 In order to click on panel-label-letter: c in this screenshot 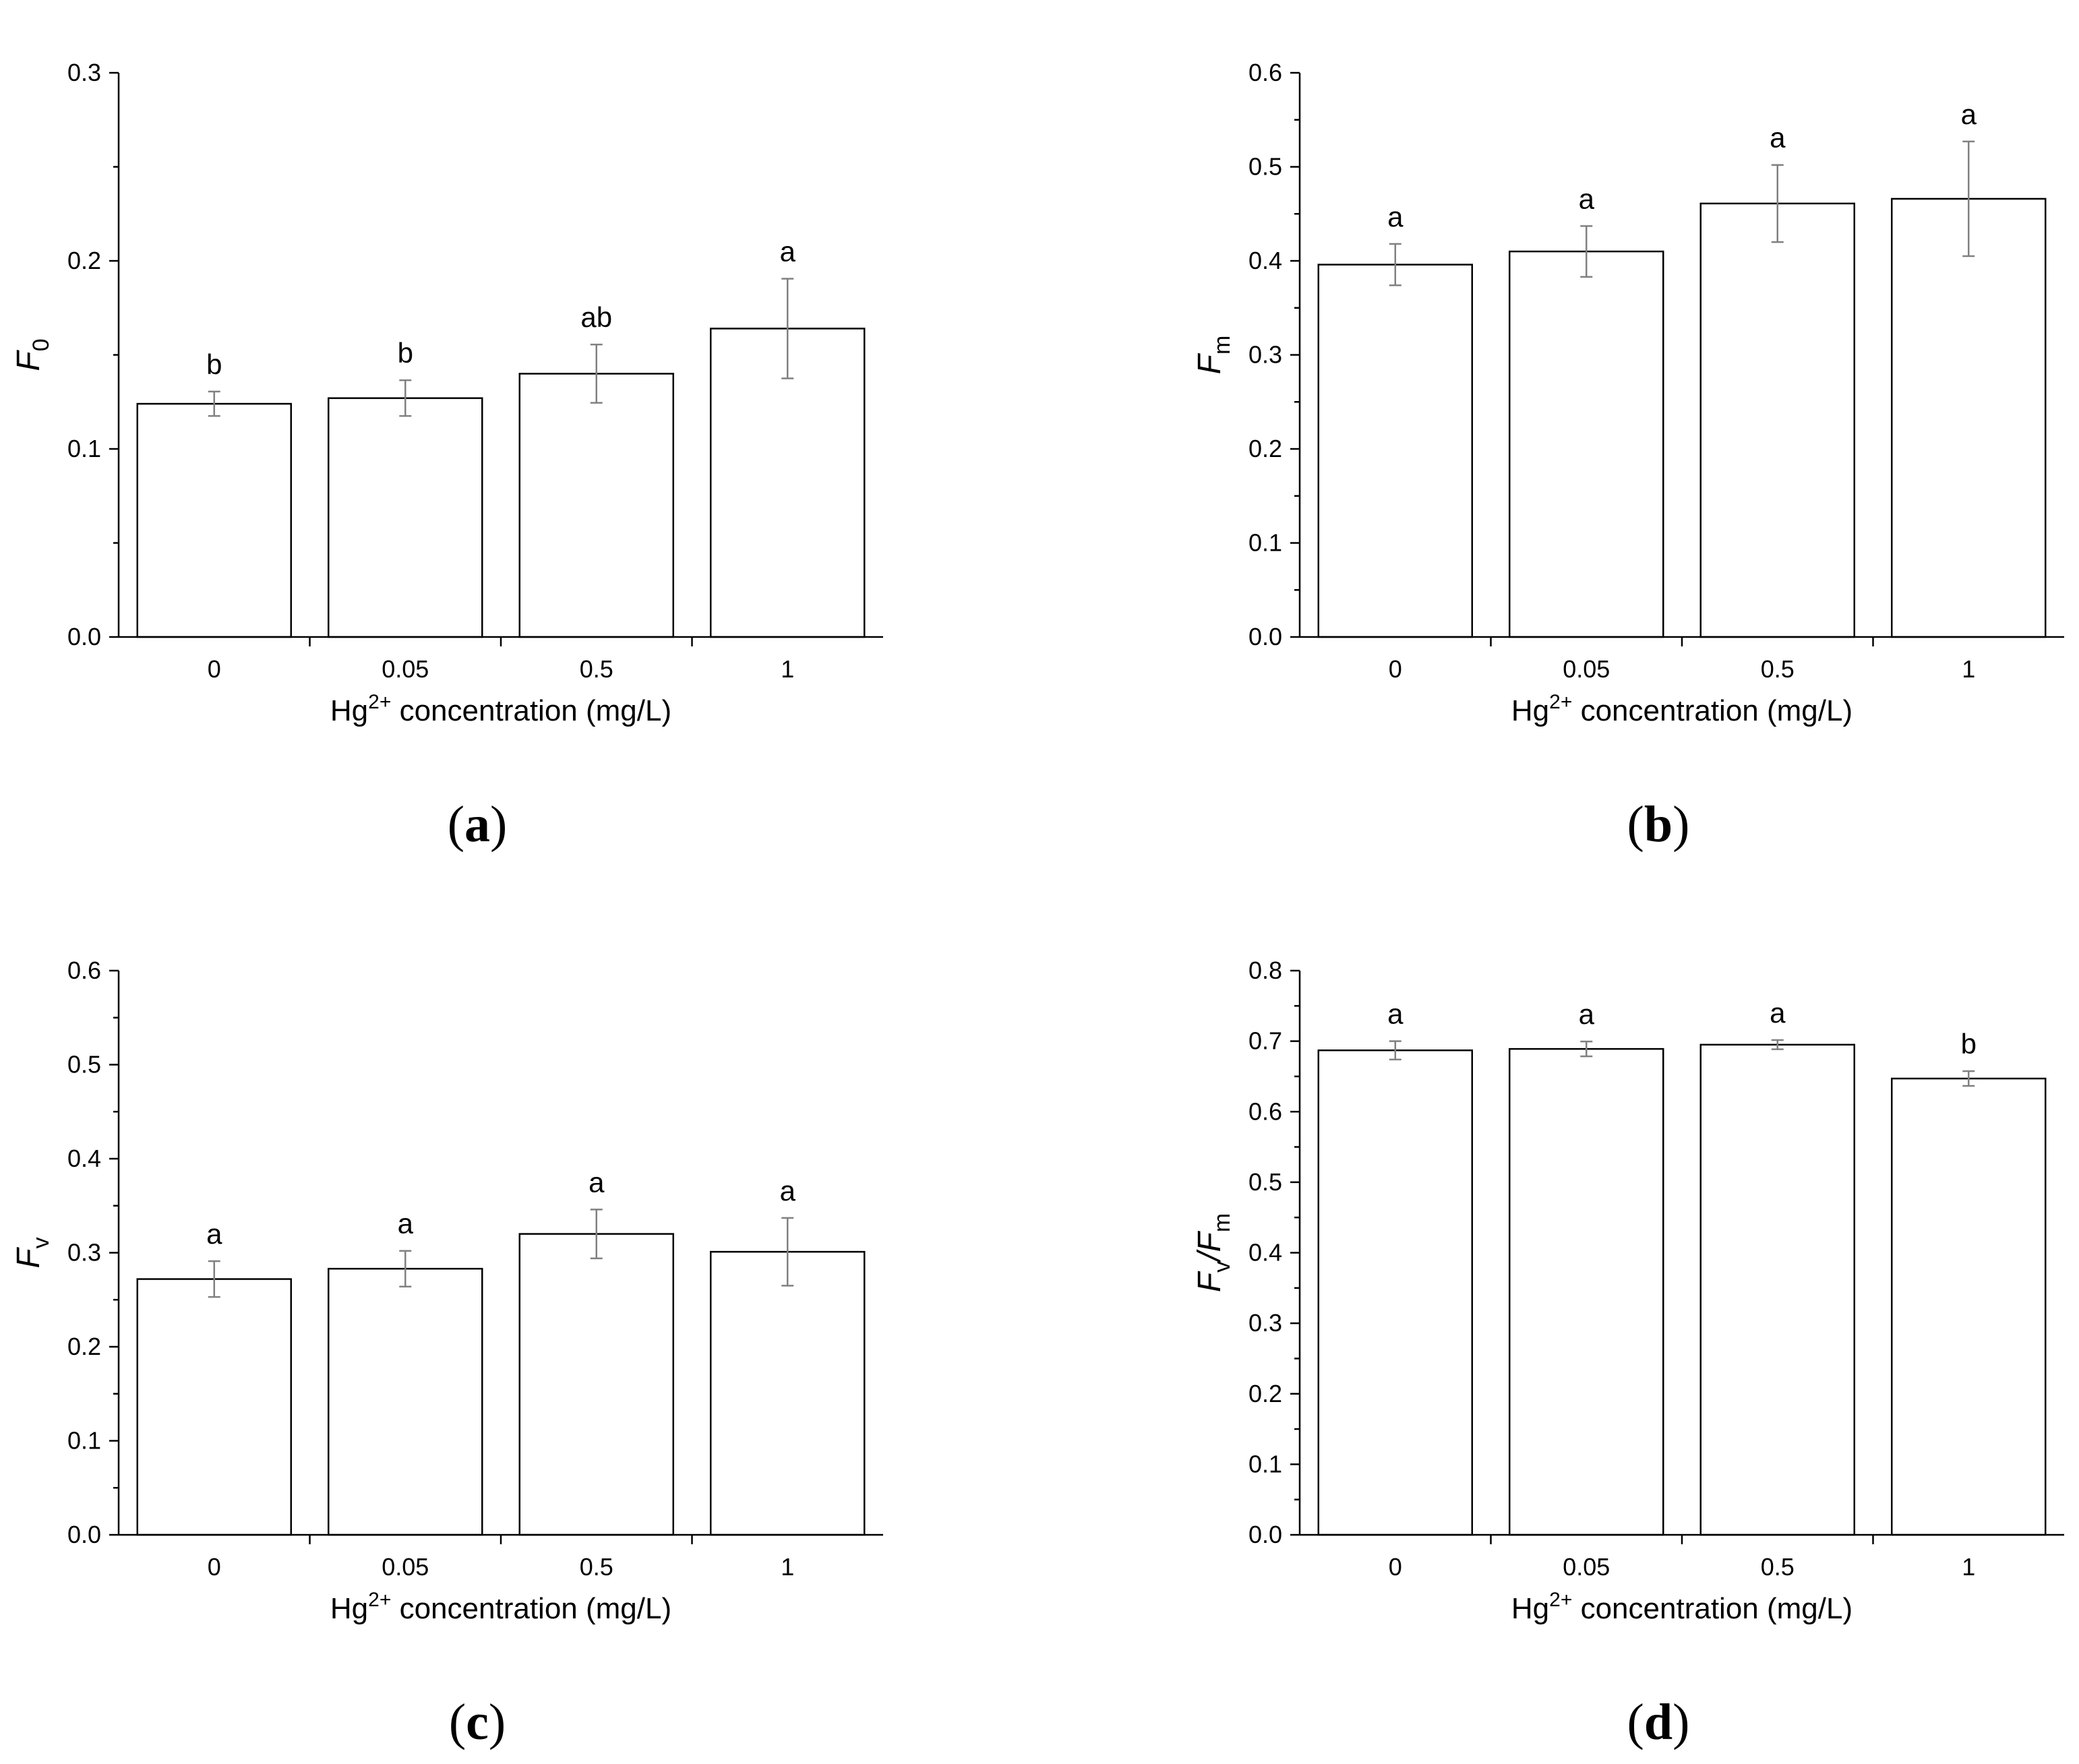, I will do `click(478, 1722)`.